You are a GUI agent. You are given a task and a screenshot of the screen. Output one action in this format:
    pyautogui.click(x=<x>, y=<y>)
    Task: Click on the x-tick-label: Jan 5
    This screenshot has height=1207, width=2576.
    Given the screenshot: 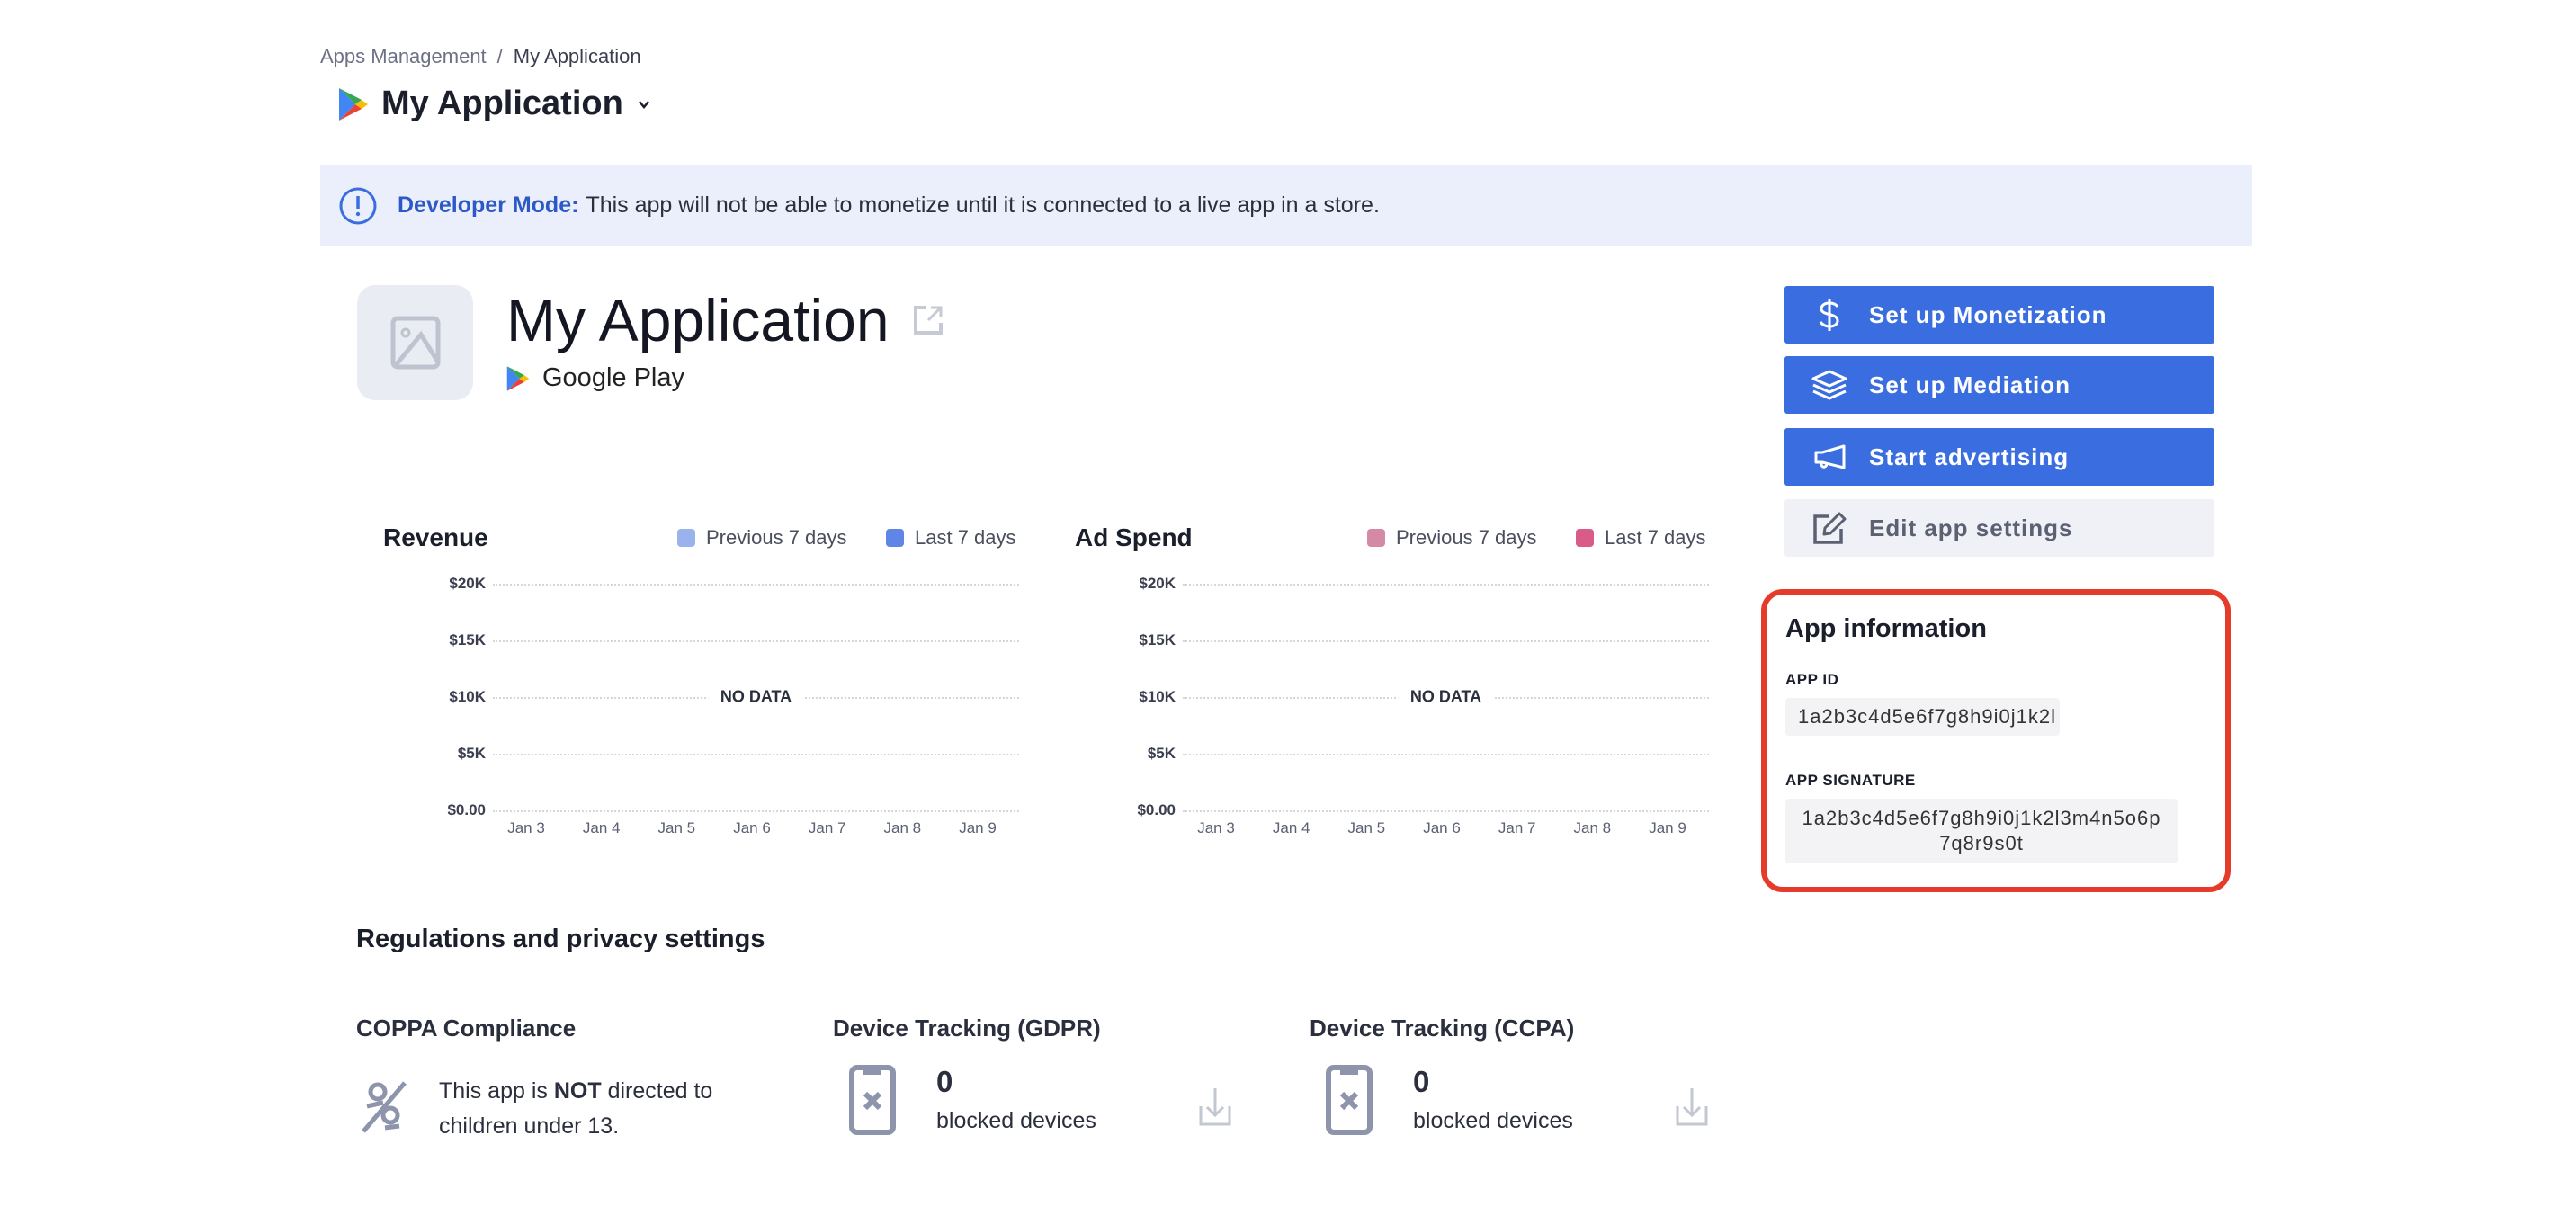 What is the action you would take?
    pyautogui.click(x=1366, y=827)
    